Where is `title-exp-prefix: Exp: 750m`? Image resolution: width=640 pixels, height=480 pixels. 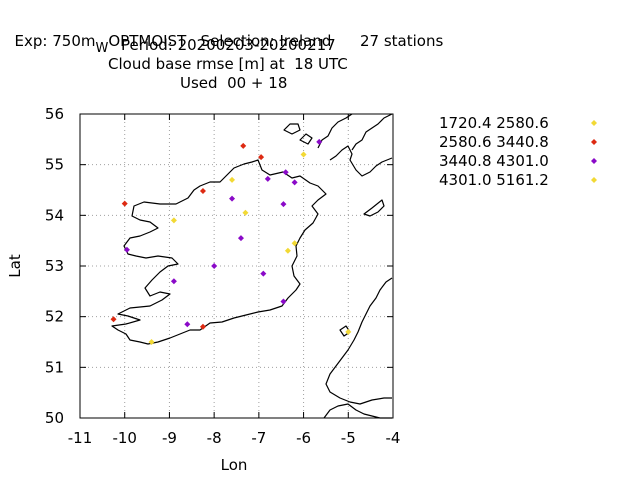
title-exp-prefix: Exp: 750m is located at coordinates (55, 41).